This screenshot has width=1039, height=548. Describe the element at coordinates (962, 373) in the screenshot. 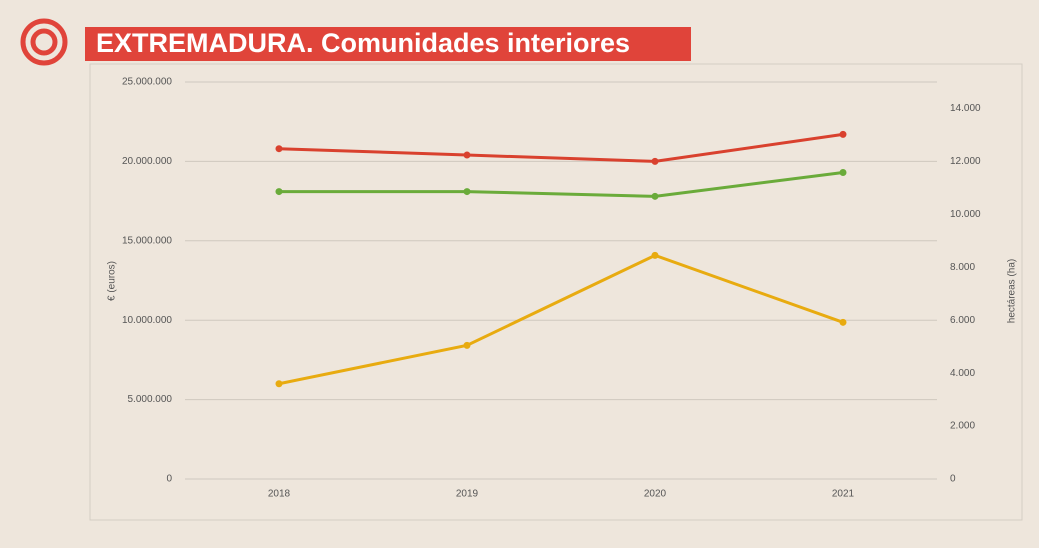

I see `y2-tick-label: 4.000` at that location.